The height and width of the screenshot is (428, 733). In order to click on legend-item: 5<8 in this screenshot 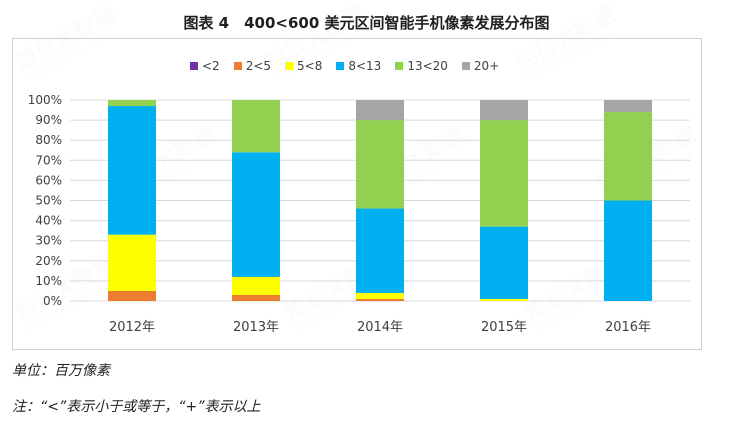, I will do `click(303, 66)`.